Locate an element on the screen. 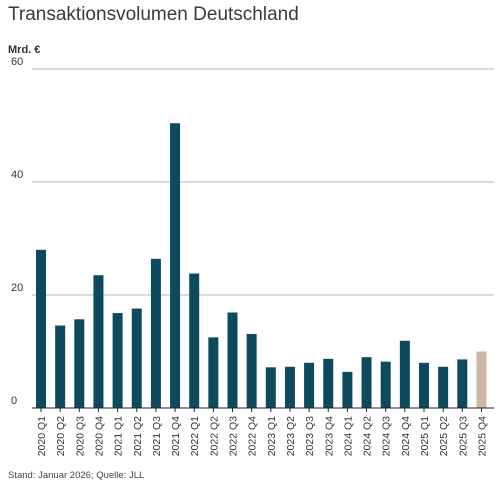  x-tick-label: 2020 Q1 is located at coordinates (42, 436).